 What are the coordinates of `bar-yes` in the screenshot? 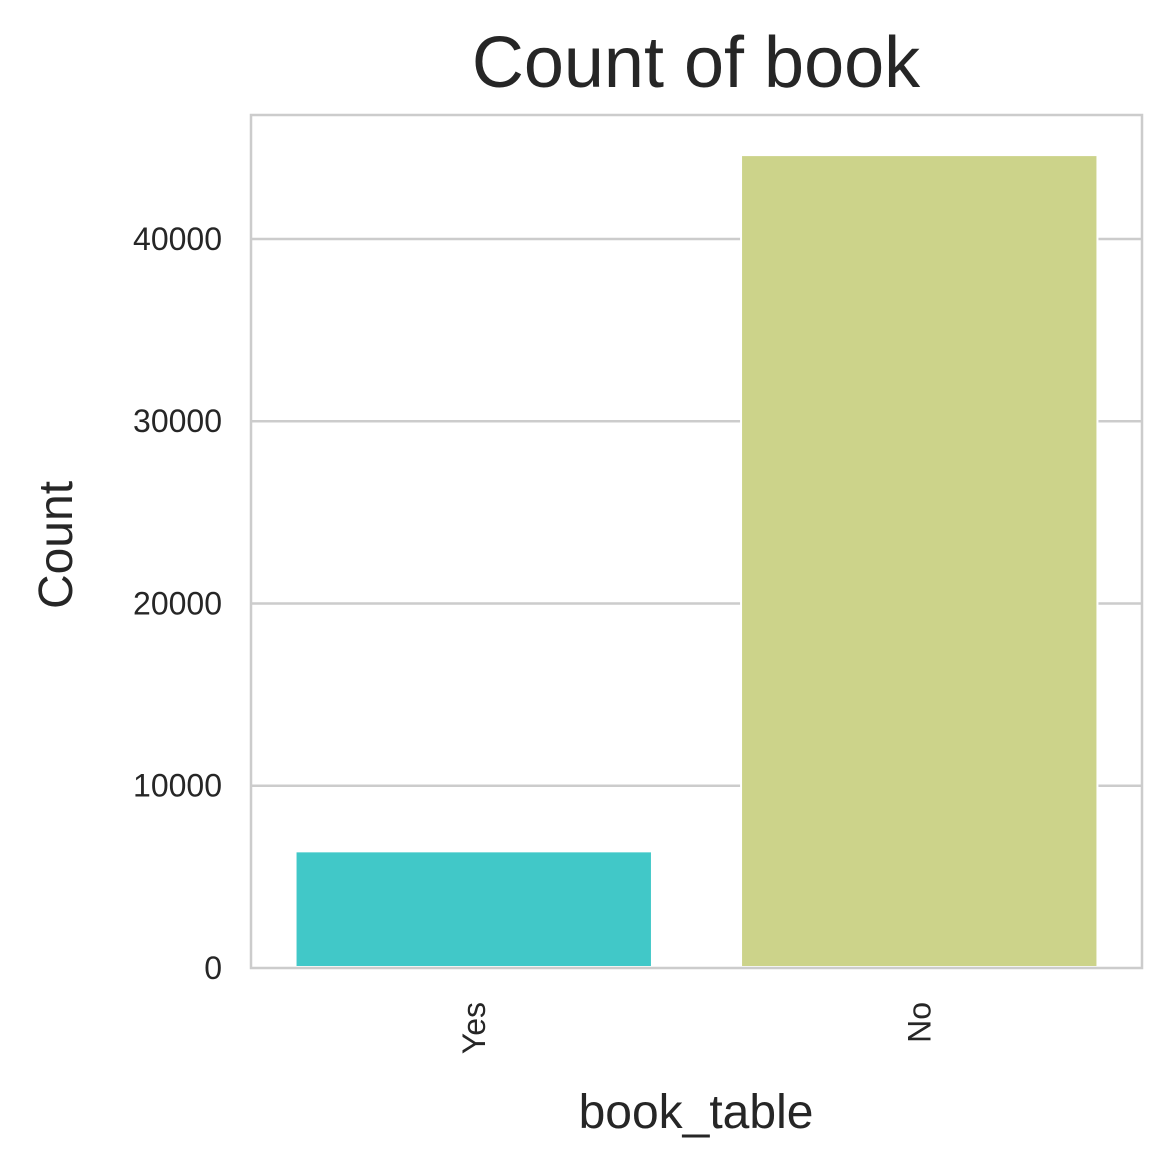 It's located at (473, 909).